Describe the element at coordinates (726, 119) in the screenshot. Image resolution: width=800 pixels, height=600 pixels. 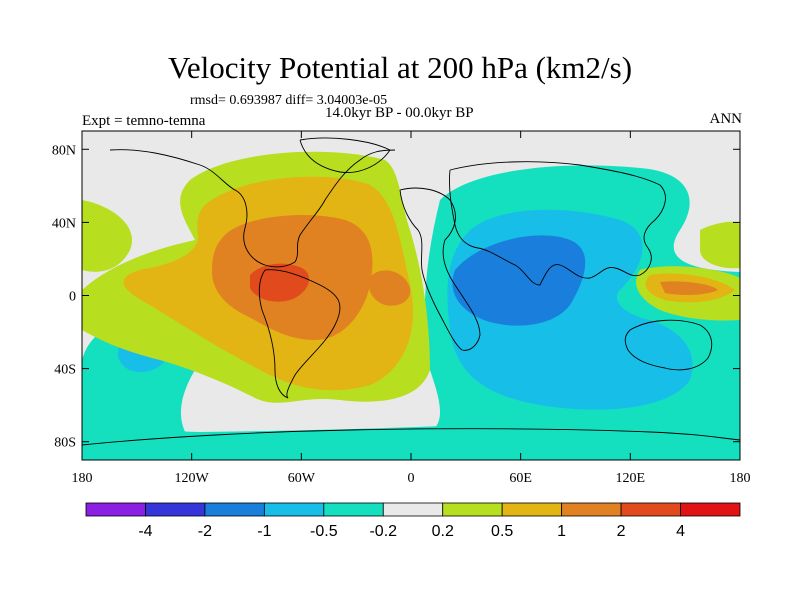
I see `season-label: ANN` at that location.